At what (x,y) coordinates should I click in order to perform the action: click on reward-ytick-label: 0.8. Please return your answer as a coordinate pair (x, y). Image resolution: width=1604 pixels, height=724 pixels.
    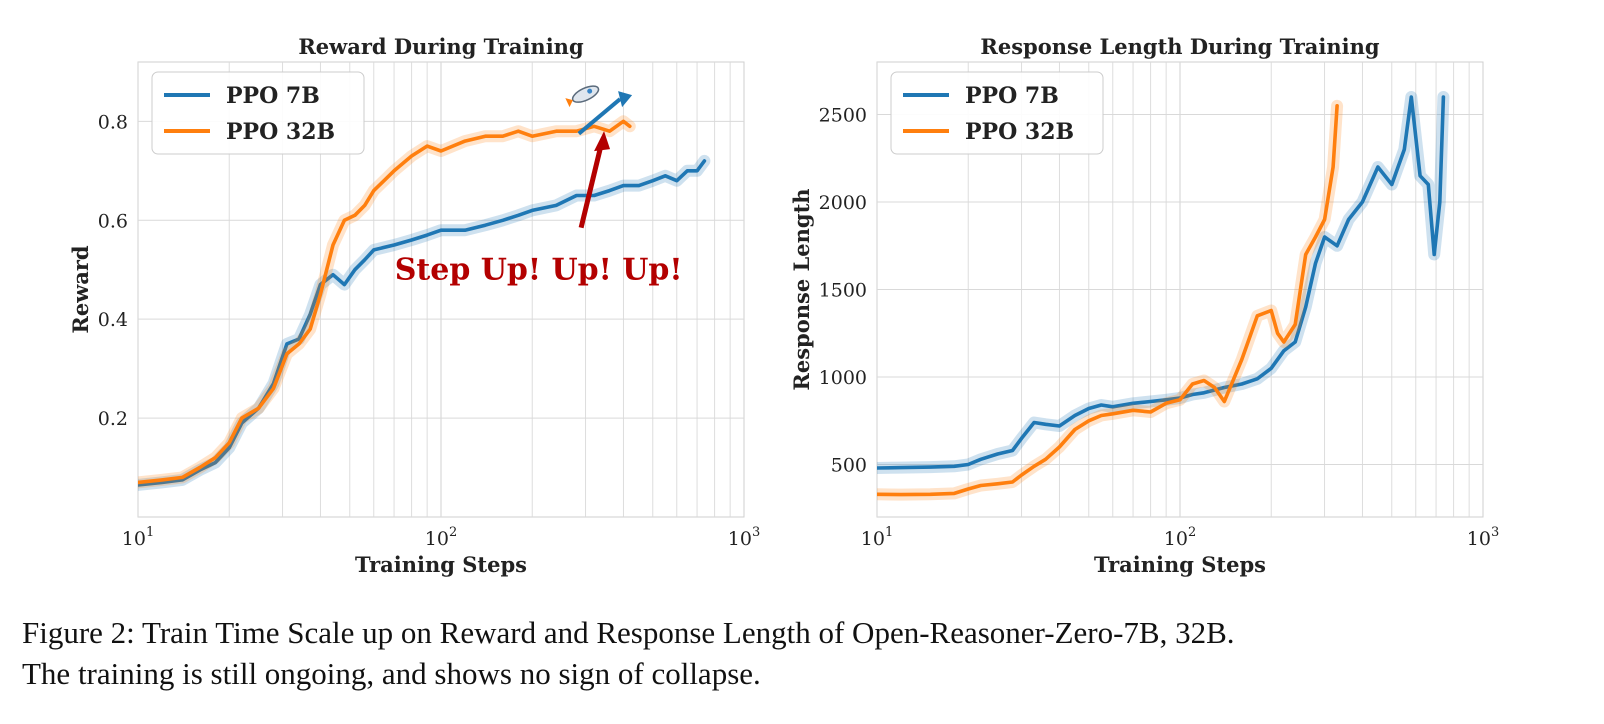
    Looking at the image, I should click on (113, 122).